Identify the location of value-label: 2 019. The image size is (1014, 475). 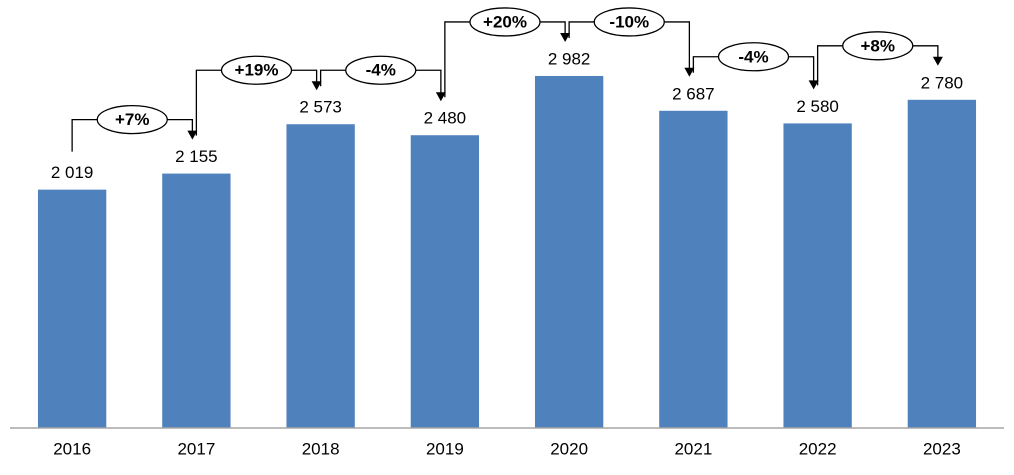
(72, 172).